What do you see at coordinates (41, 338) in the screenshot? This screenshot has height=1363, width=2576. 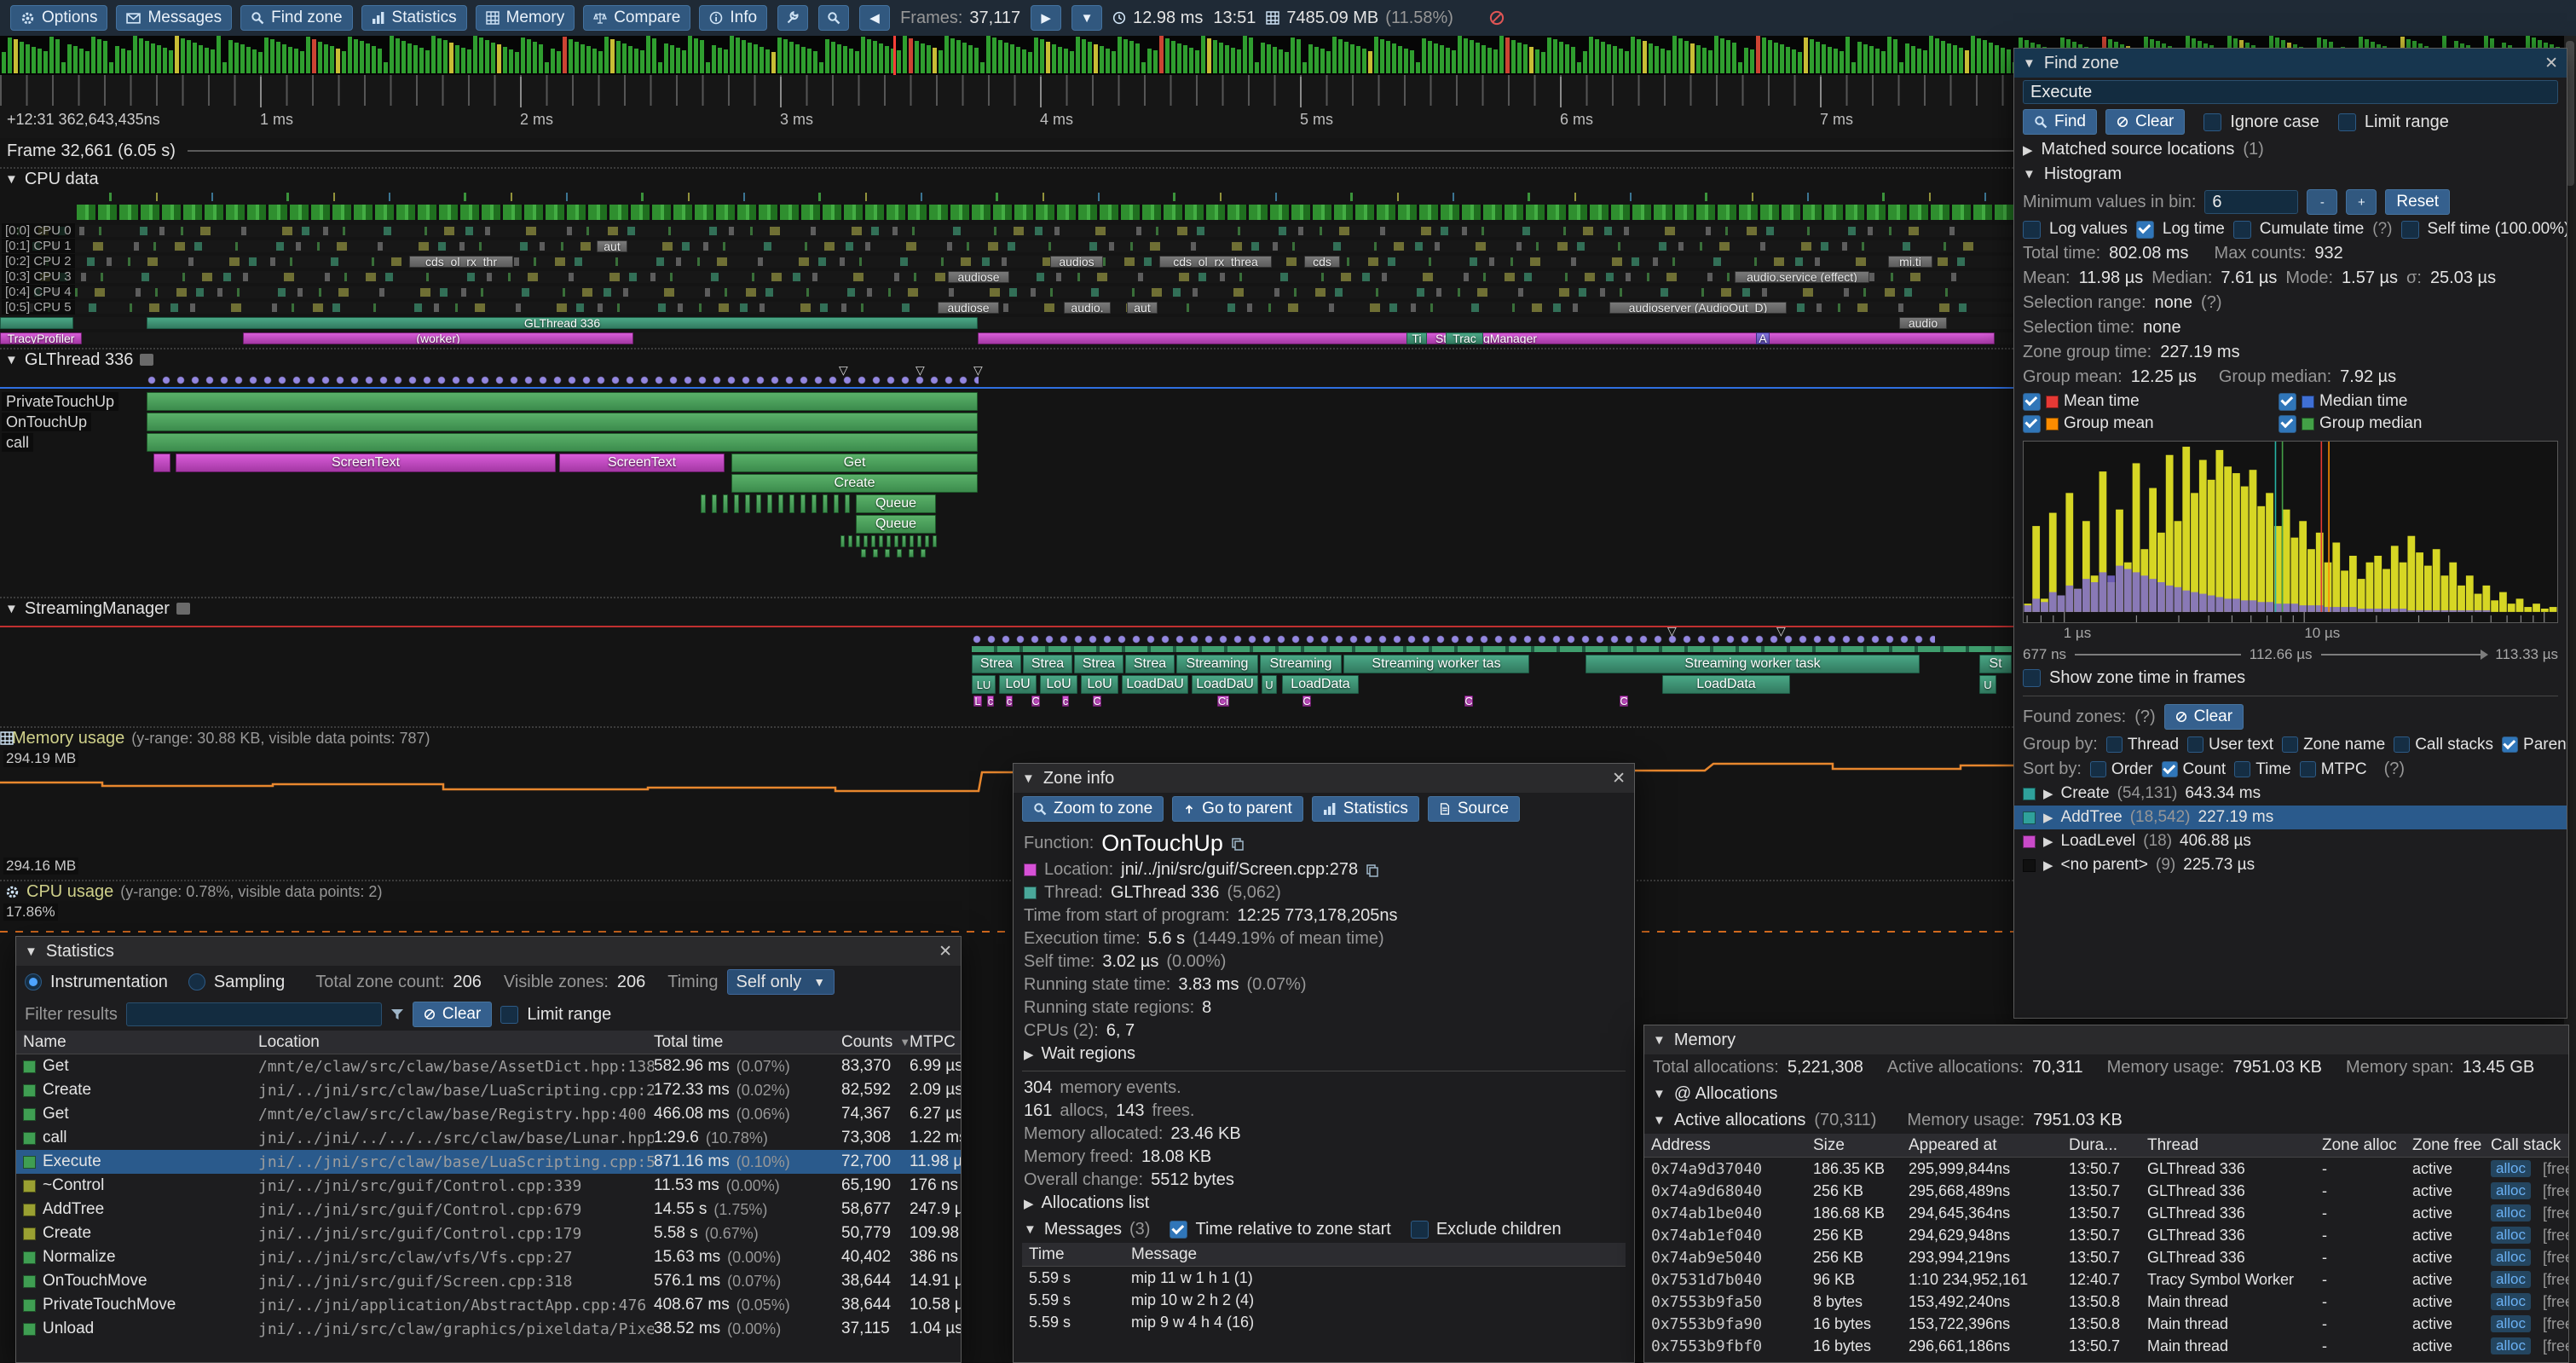 I see `cpu-zone: TracyProfiler` at bounding box center [41, 338].